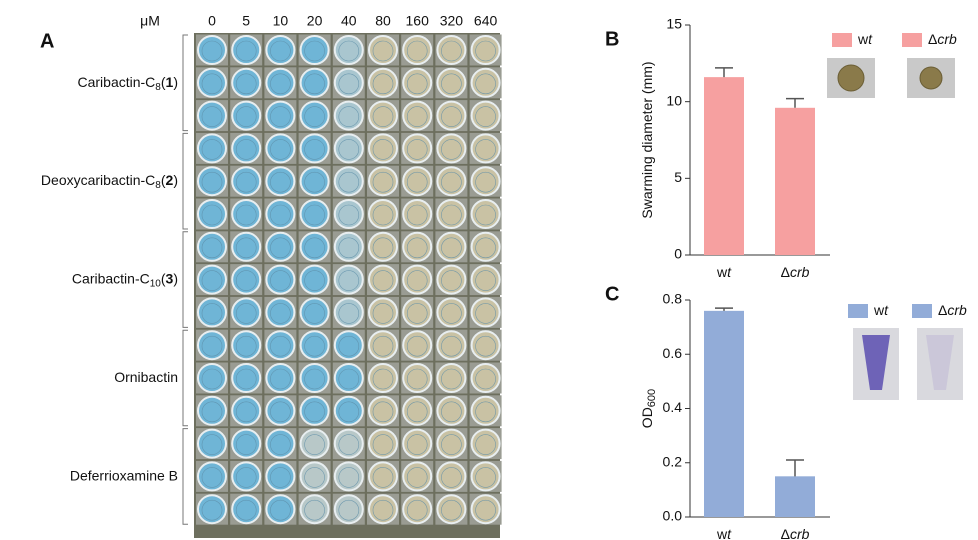 The width and height of the screenshot is (978, 540). Describe the element at coordinates (109, 181) in the screenshot. I see `compound-label: Deoxycaribactin-C8(2)` at that location.